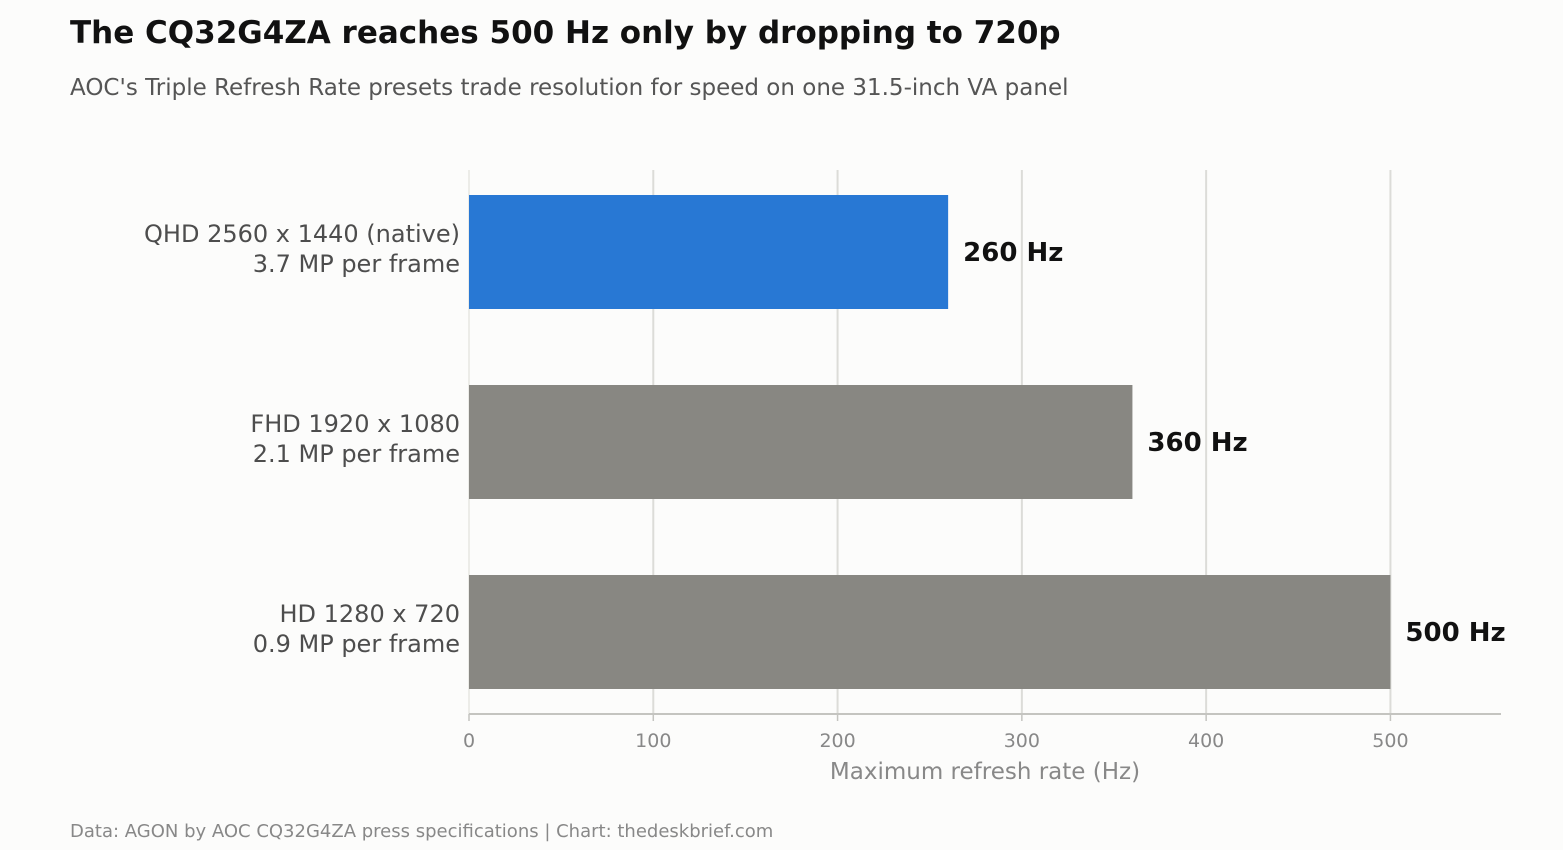  Describe the element at coordinates (355, 424) in the screenshot. I see `category-label-2-line-1: FHD 1920 x 1080` at that location.